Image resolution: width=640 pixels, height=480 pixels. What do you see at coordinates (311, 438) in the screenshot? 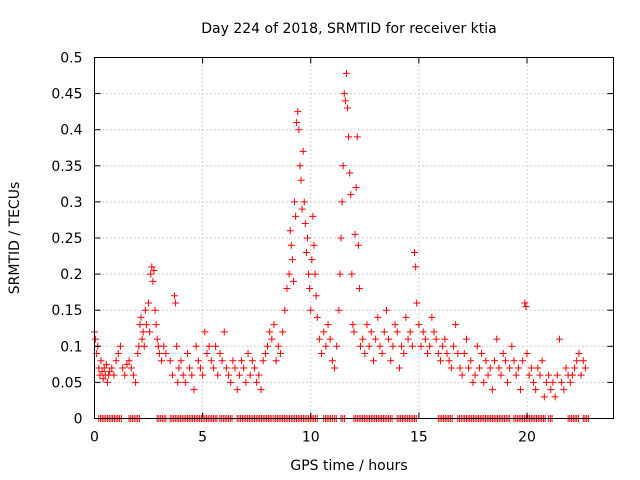
I see `x-tick-label: 10` at bounding box center [311, 438].